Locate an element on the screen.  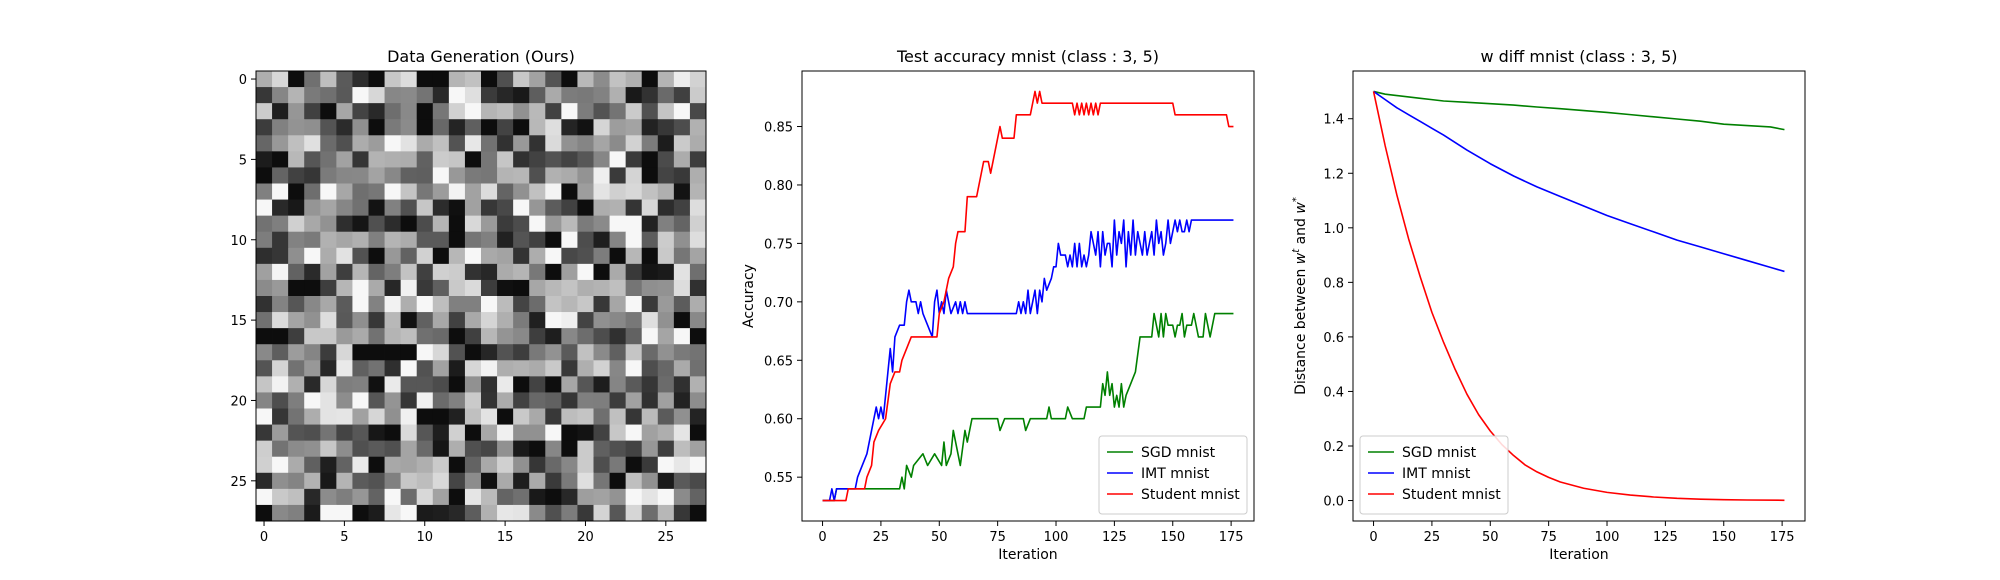
ytick-label: 0.8 is located at coordinates (1333, 283).